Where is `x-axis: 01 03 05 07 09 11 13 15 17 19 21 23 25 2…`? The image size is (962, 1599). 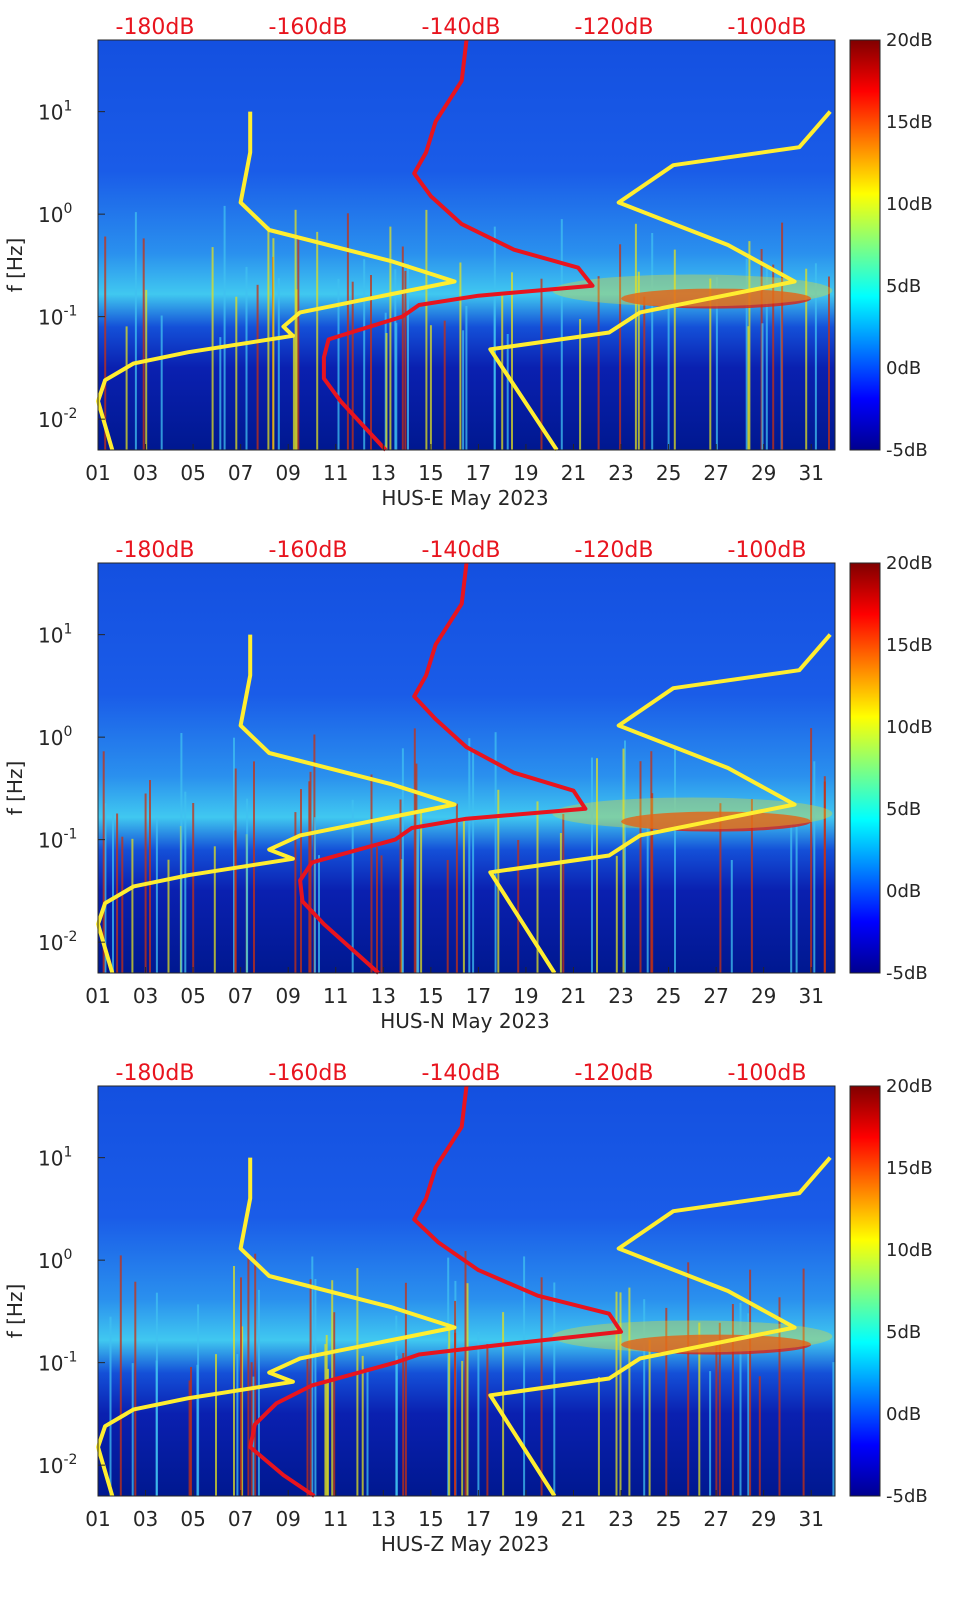
x-axis: 01 03 05 07 09 11 13 15 17 19 21 23 25 2… is located at coordinates (454, 473).